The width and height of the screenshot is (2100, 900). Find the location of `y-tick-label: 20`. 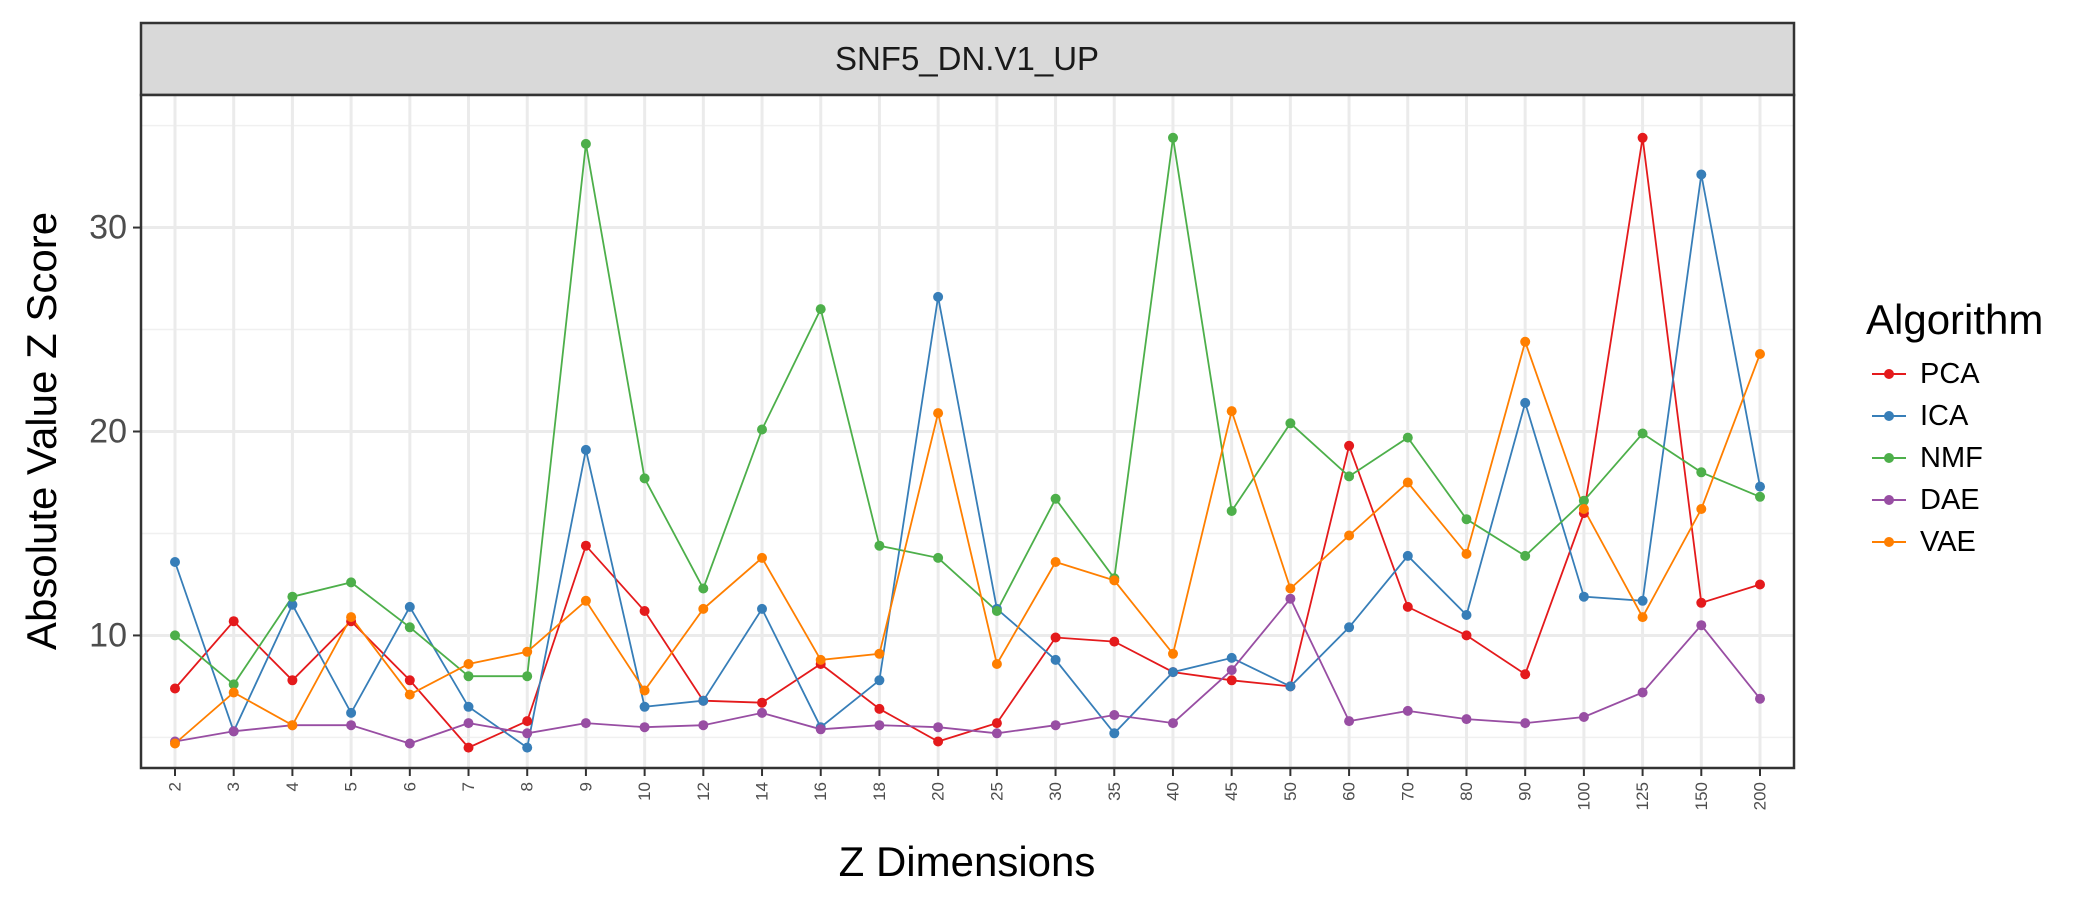

y-tick-label: 20 is located at coordinates (108, 432).